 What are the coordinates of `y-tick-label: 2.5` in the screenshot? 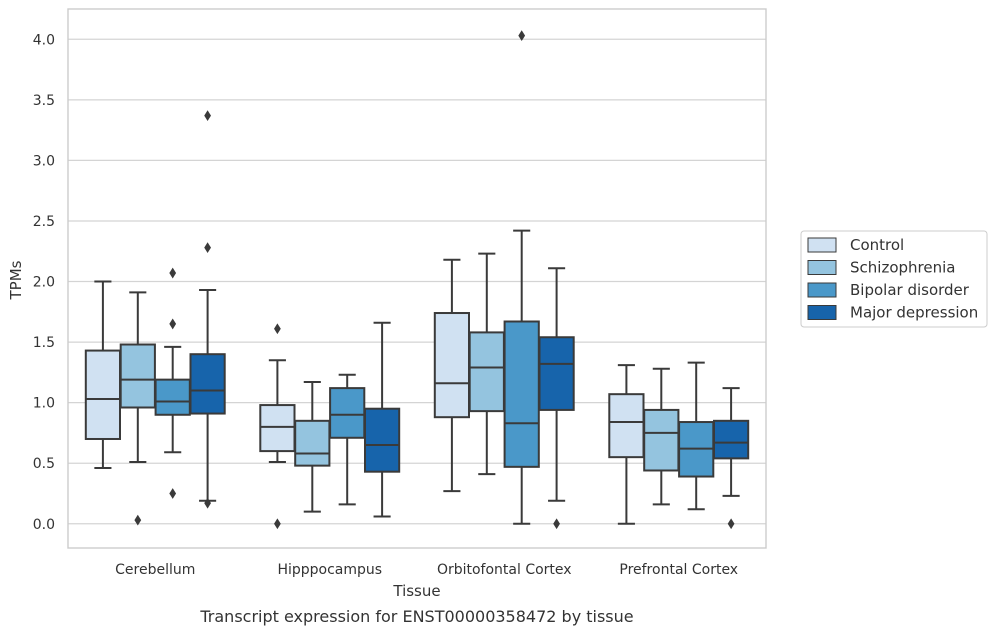 It's located at (44, 222).